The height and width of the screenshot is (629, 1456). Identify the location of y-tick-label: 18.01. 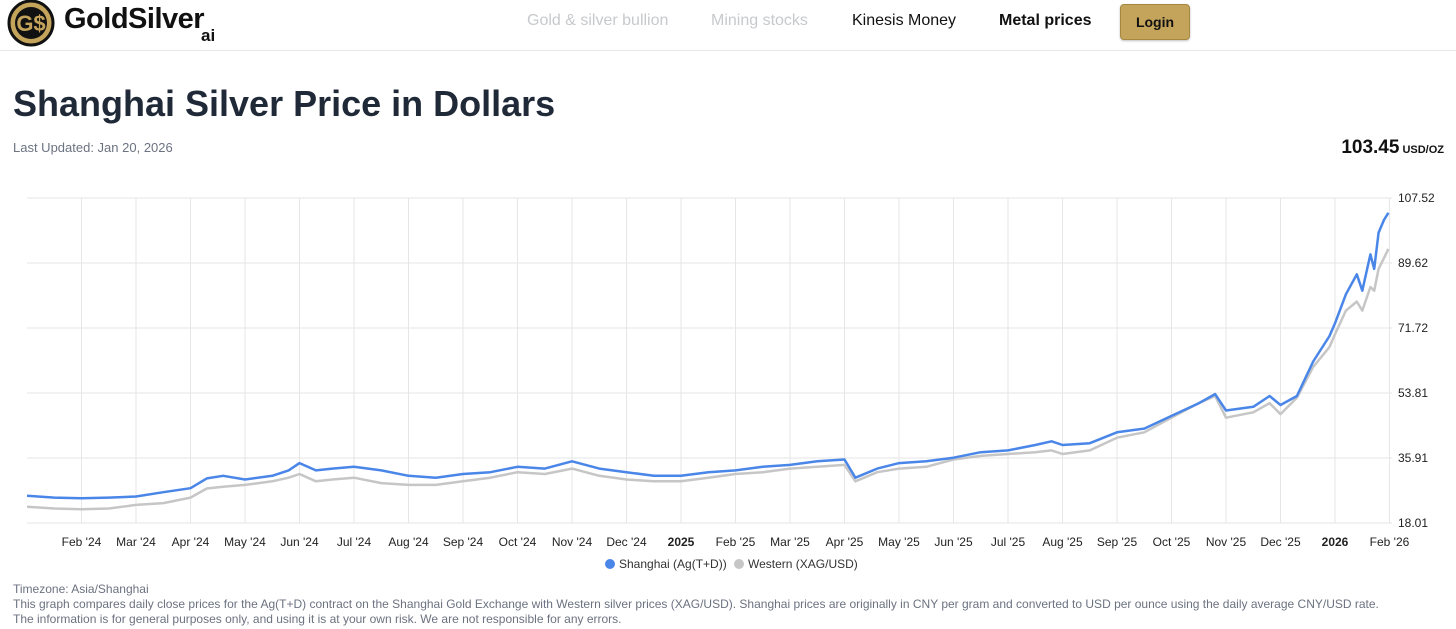
(1413, 523).